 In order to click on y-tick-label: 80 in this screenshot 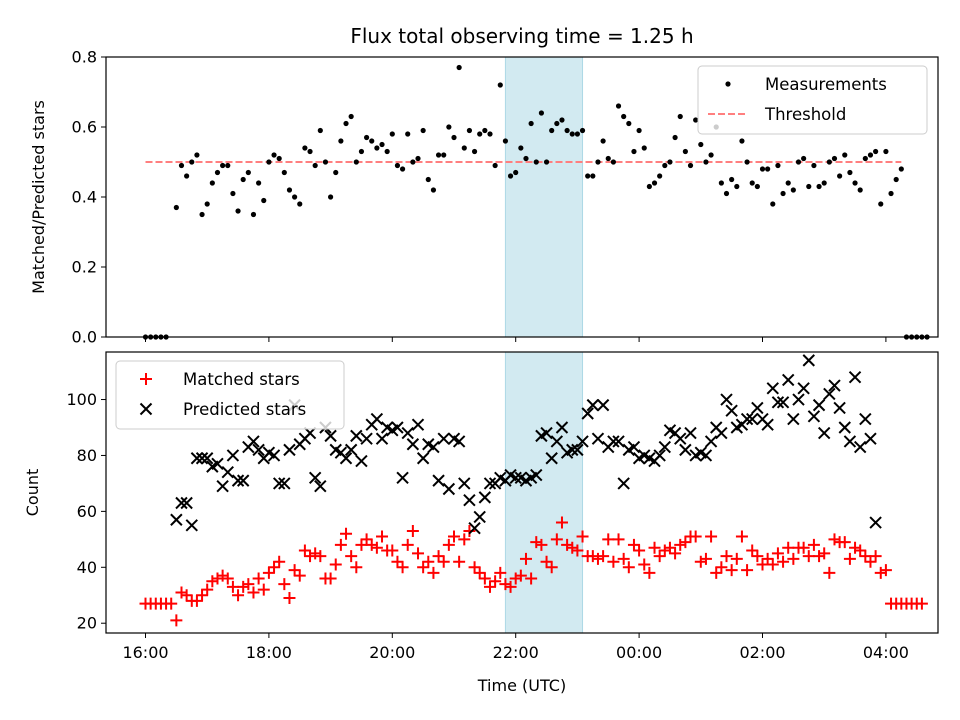, I will do `click(87, 455)`.